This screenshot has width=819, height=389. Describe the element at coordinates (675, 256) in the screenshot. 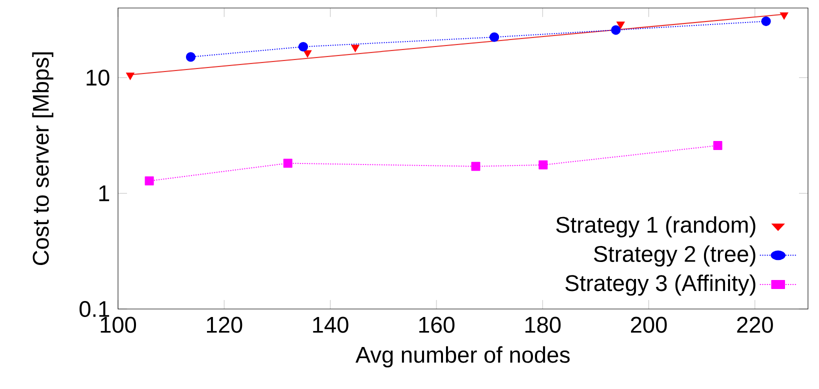

I see `legend-label: Strategy 2 (tree)` at that location.